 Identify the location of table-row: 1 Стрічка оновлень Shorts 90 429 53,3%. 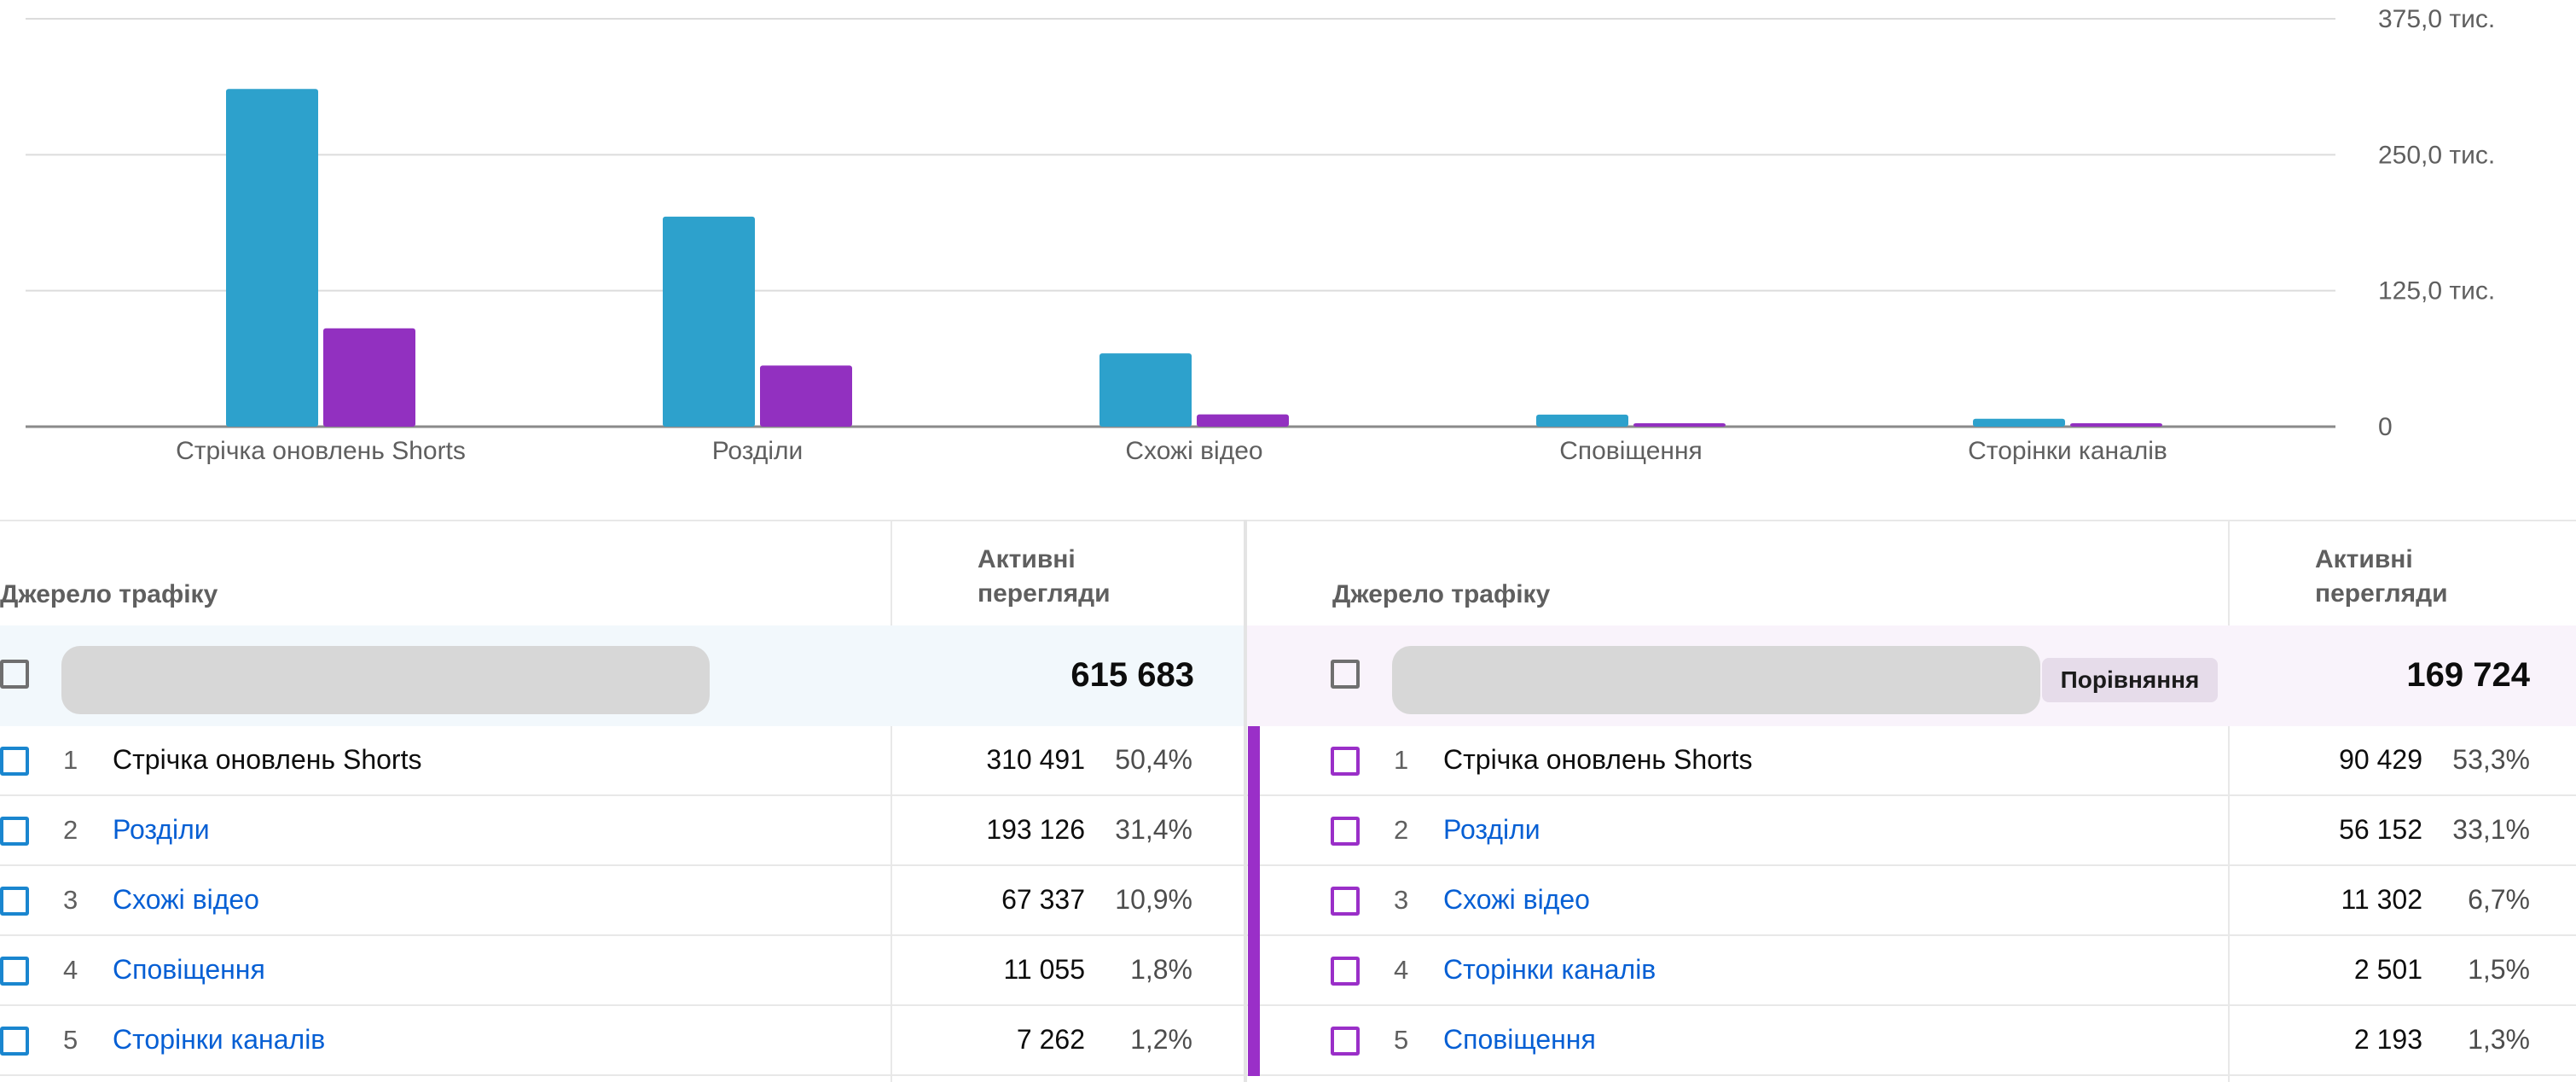
(1911, 761).